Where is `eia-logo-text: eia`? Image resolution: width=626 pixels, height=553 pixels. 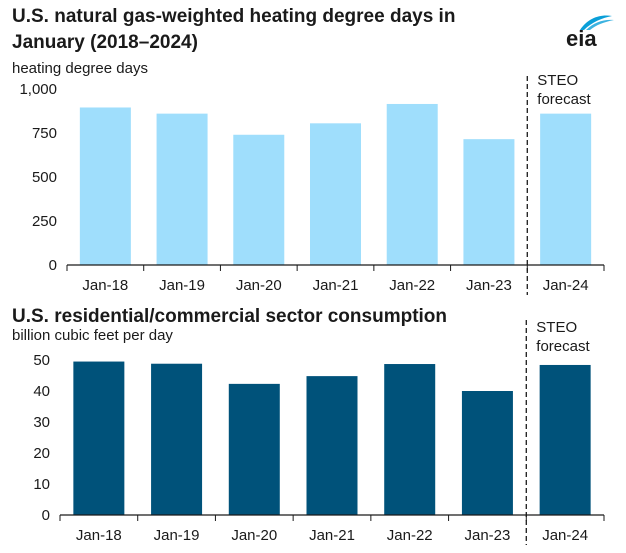
eia-logo-text: eia is located at coordinates (581, 38).